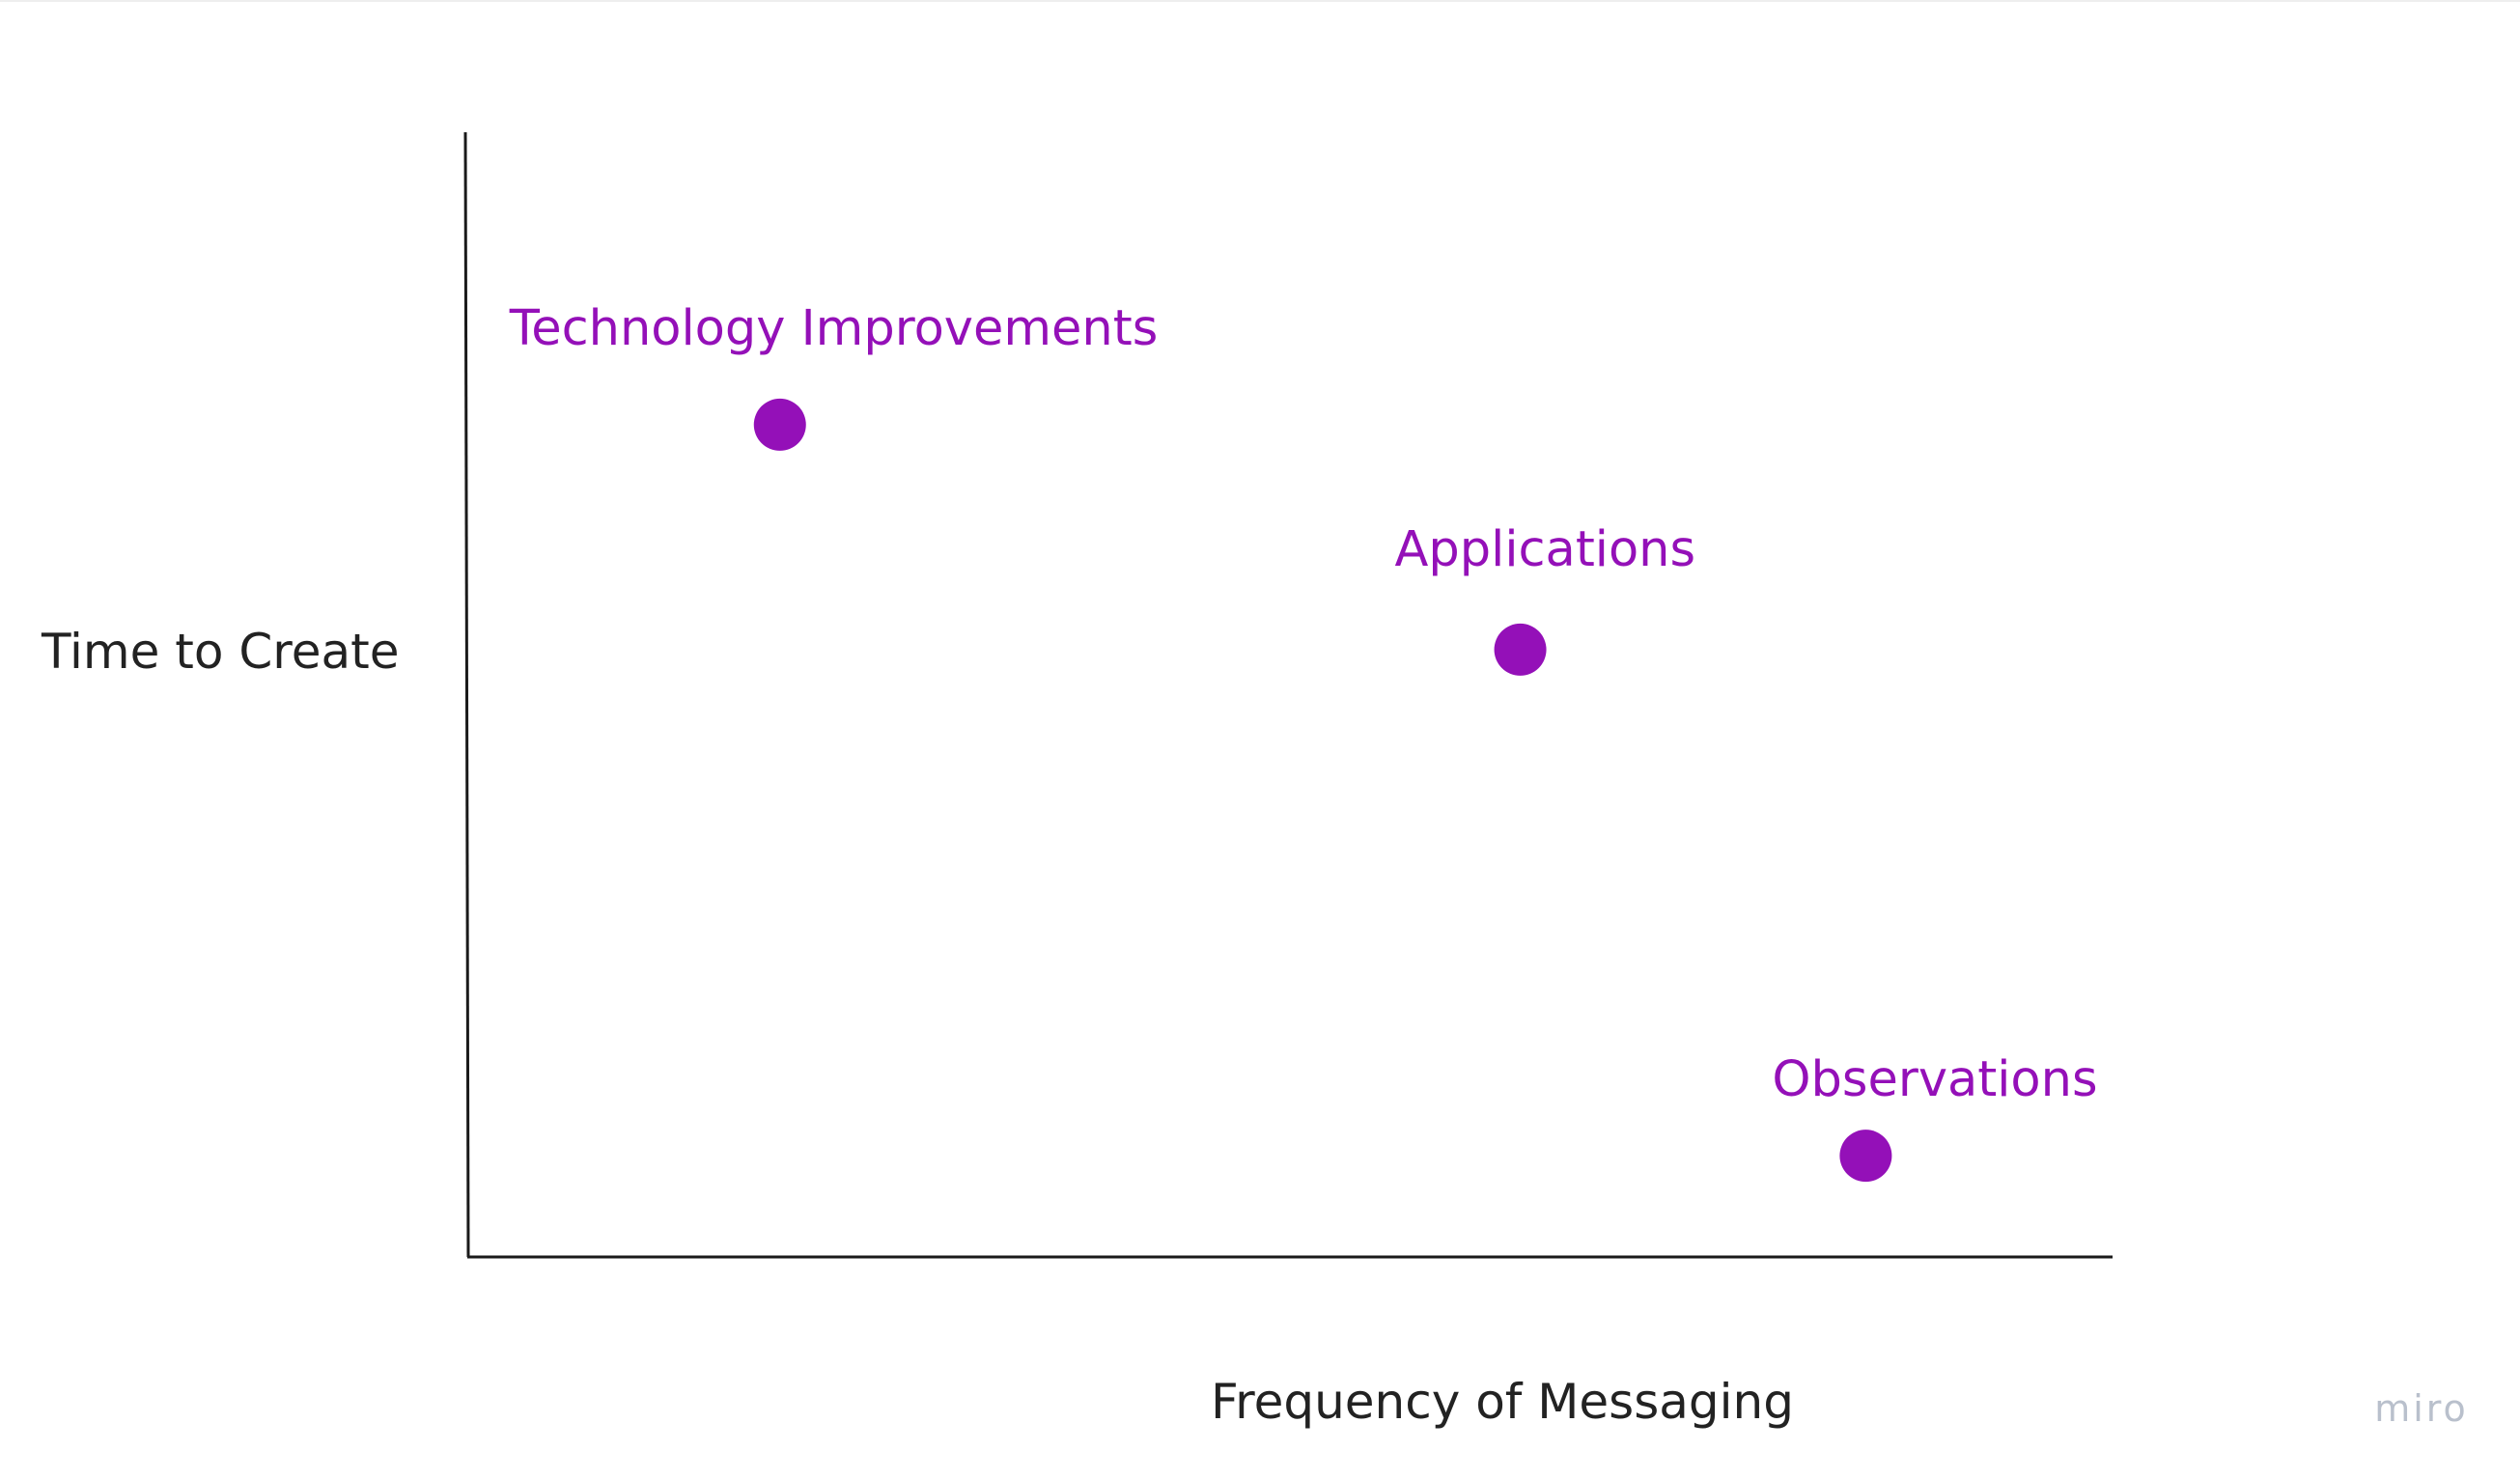 The image size is (2520, 1479). Describe the element at coordinates (1260, 1) in the screenshot. I see `top-edge-divider` at that location.